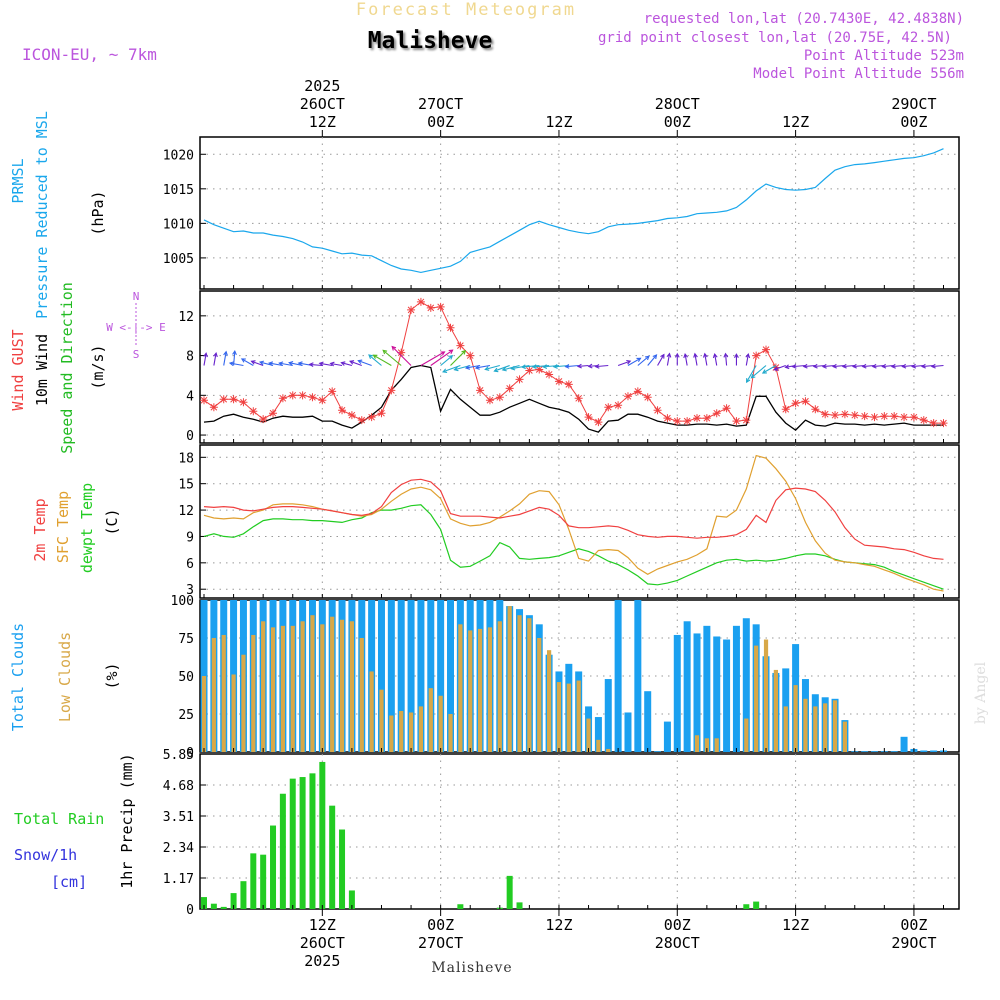 This screenshot has height=1000, width=1000. Describe the element at coordinates (186, 715) in the screenshot. I see `y-tick-label: 25` at that location.